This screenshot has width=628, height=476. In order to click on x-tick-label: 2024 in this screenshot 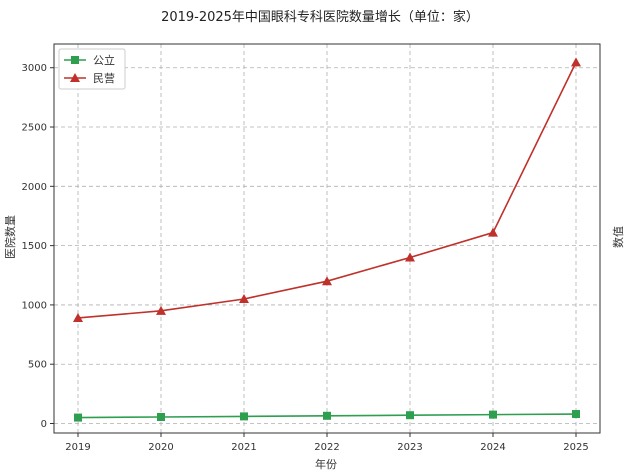, I will do `click(492, 447)`.